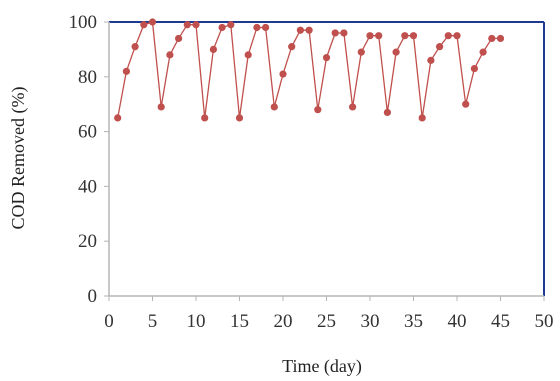 The image size is (560, 381). I want to click on x-tick-label: 35, so click(413, 321).